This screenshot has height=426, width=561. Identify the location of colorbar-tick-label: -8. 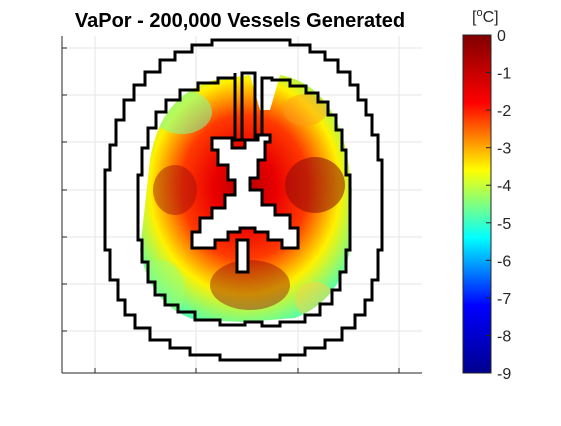
(504, 336).